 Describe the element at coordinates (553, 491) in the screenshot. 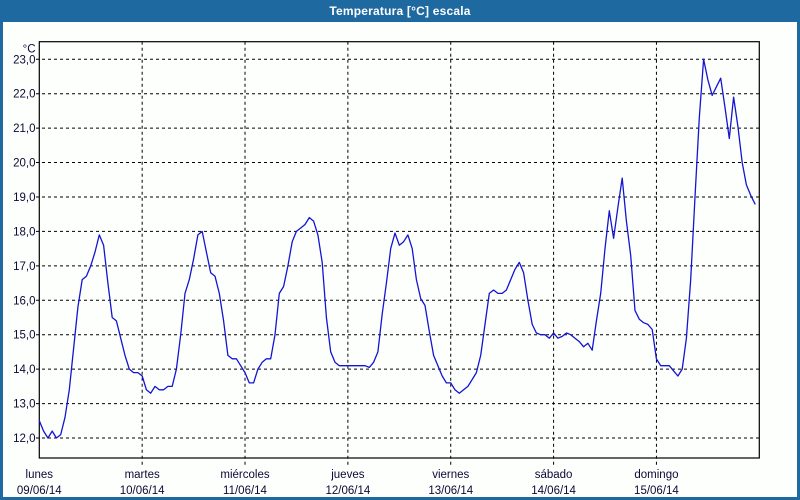

I see `x-date-label: 14/06/14` at that location.